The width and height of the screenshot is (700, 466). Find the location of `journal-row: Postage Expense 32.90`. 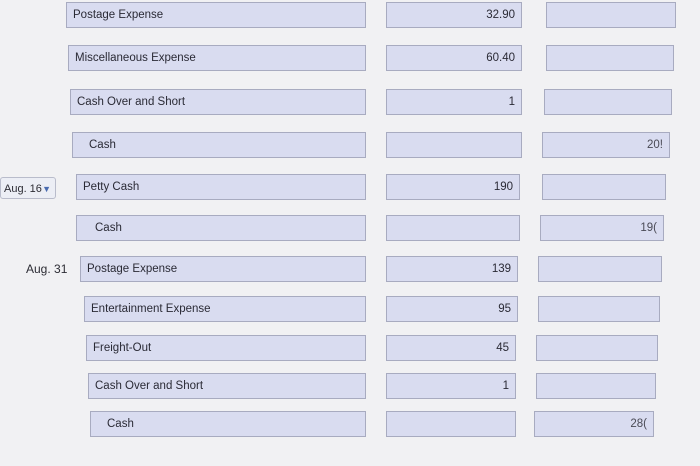

journal-row: Postage Expense 32.90 is located at coordinates (350, 18).